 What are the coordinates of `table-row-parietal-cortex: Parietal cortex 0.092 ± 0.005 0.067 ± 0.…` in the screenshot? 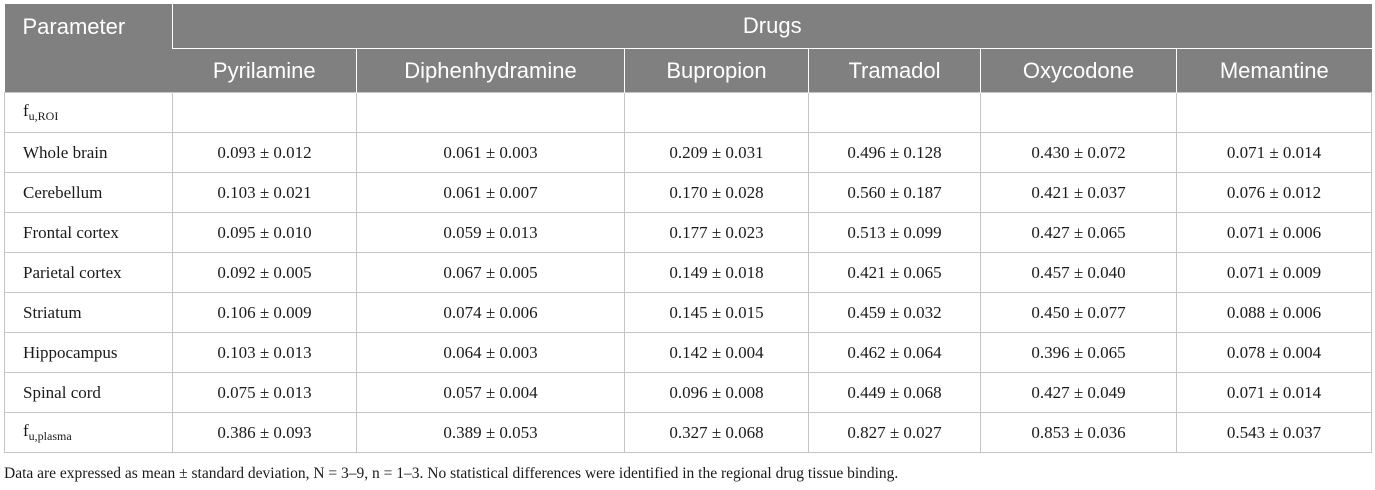 It's located at (688, 272).